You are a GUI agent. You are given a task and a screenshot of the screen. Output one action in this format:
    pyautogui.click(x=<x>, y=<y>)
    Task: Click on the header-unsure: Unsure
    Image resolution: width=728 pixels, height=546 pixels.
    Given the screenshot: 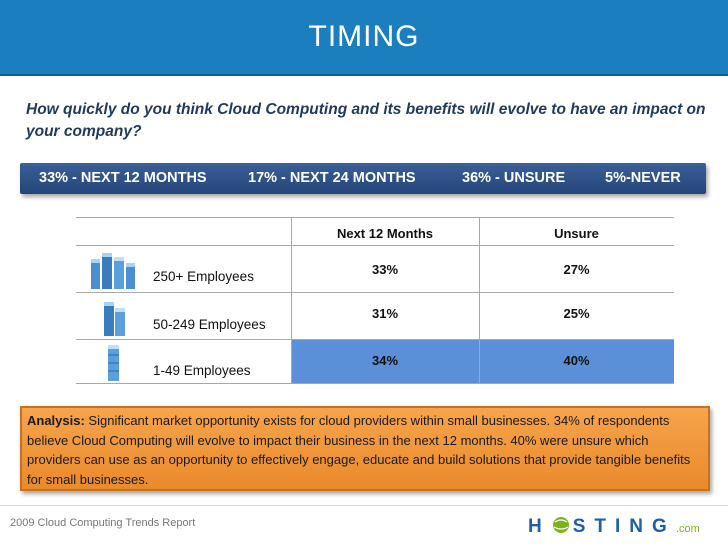 What is the action you would take?
    pyautogui.click(x=576, y=233)
    